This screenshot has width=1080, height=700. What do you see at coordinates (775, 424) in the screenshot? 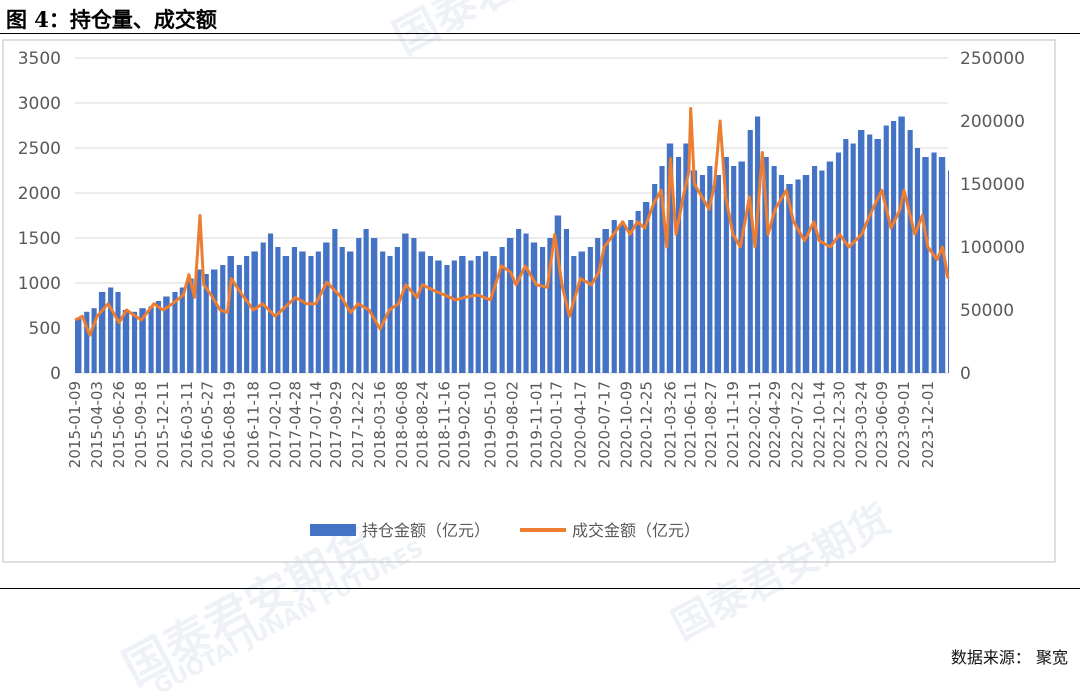
I see `x-tick-label: 2022-04-29` at bounding box center [775, 424].